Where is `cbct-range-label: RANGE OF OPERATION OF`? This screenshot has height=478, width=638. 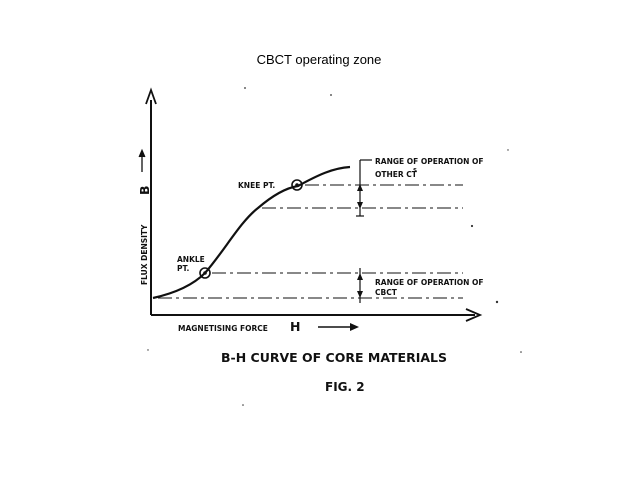
cbct-range-label: RANGE OF OPERATION OF is located at coordinates (429, 282).